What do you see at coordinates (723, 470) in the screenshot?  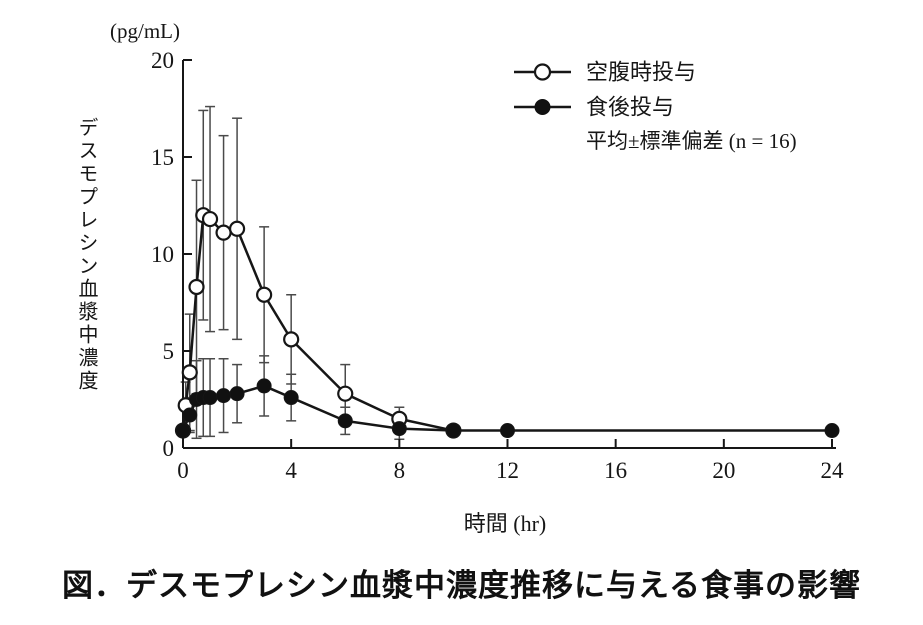 I see `x-tick-label: 20` at bounding box center [723, 470].